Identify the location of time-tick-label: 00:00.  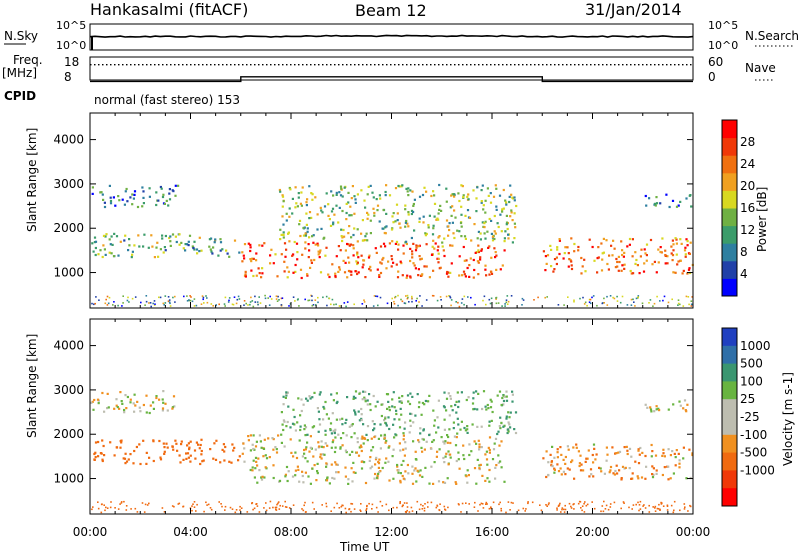
(90, 532).